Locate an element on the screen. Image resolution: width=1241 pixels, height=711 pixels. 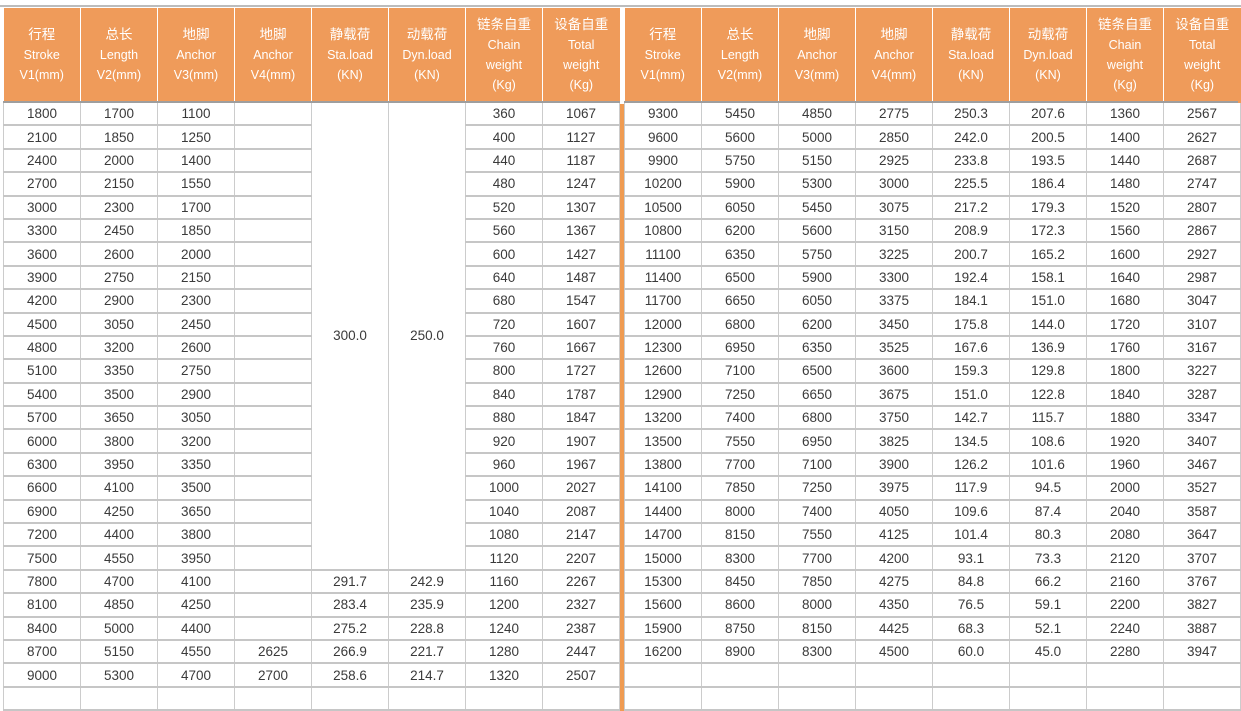
table-cell: 3950 is located at coordinates (196, 558).